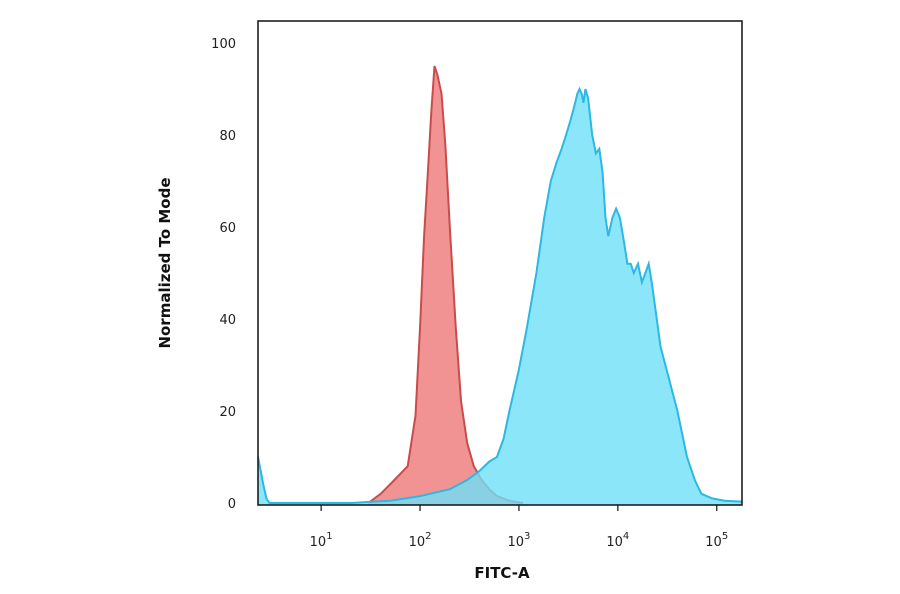 The width and height of the screenshot is (900, 594). I want to click on y-tick-label: 80, so click(227, 136).